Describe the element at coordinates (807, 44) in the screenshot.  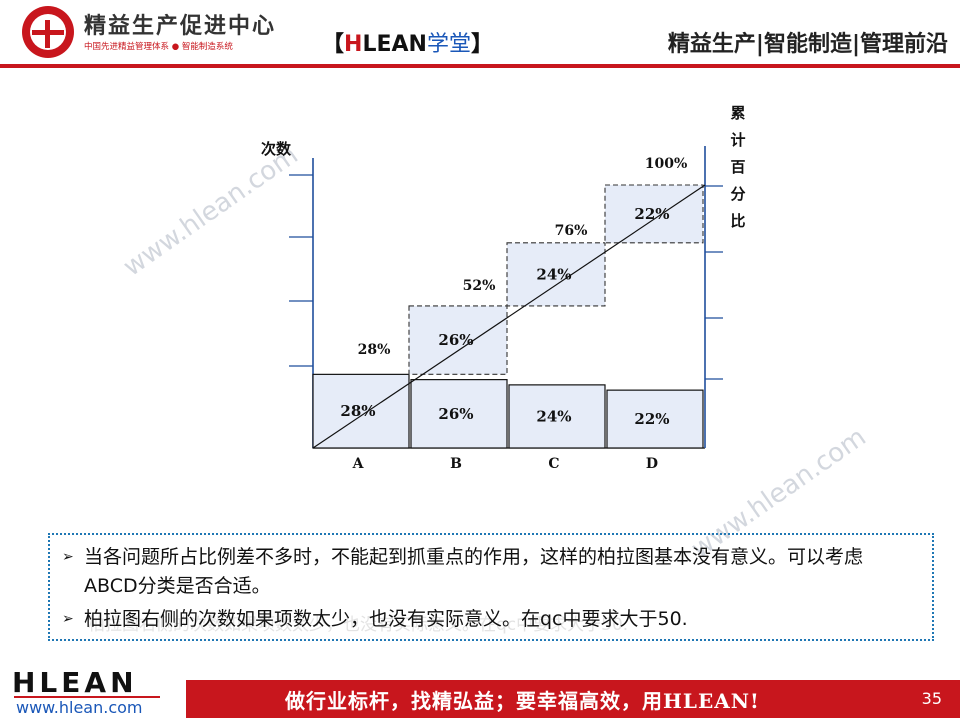
I see `tagline: 精益生产|智能制造|管理前沿` at that location.